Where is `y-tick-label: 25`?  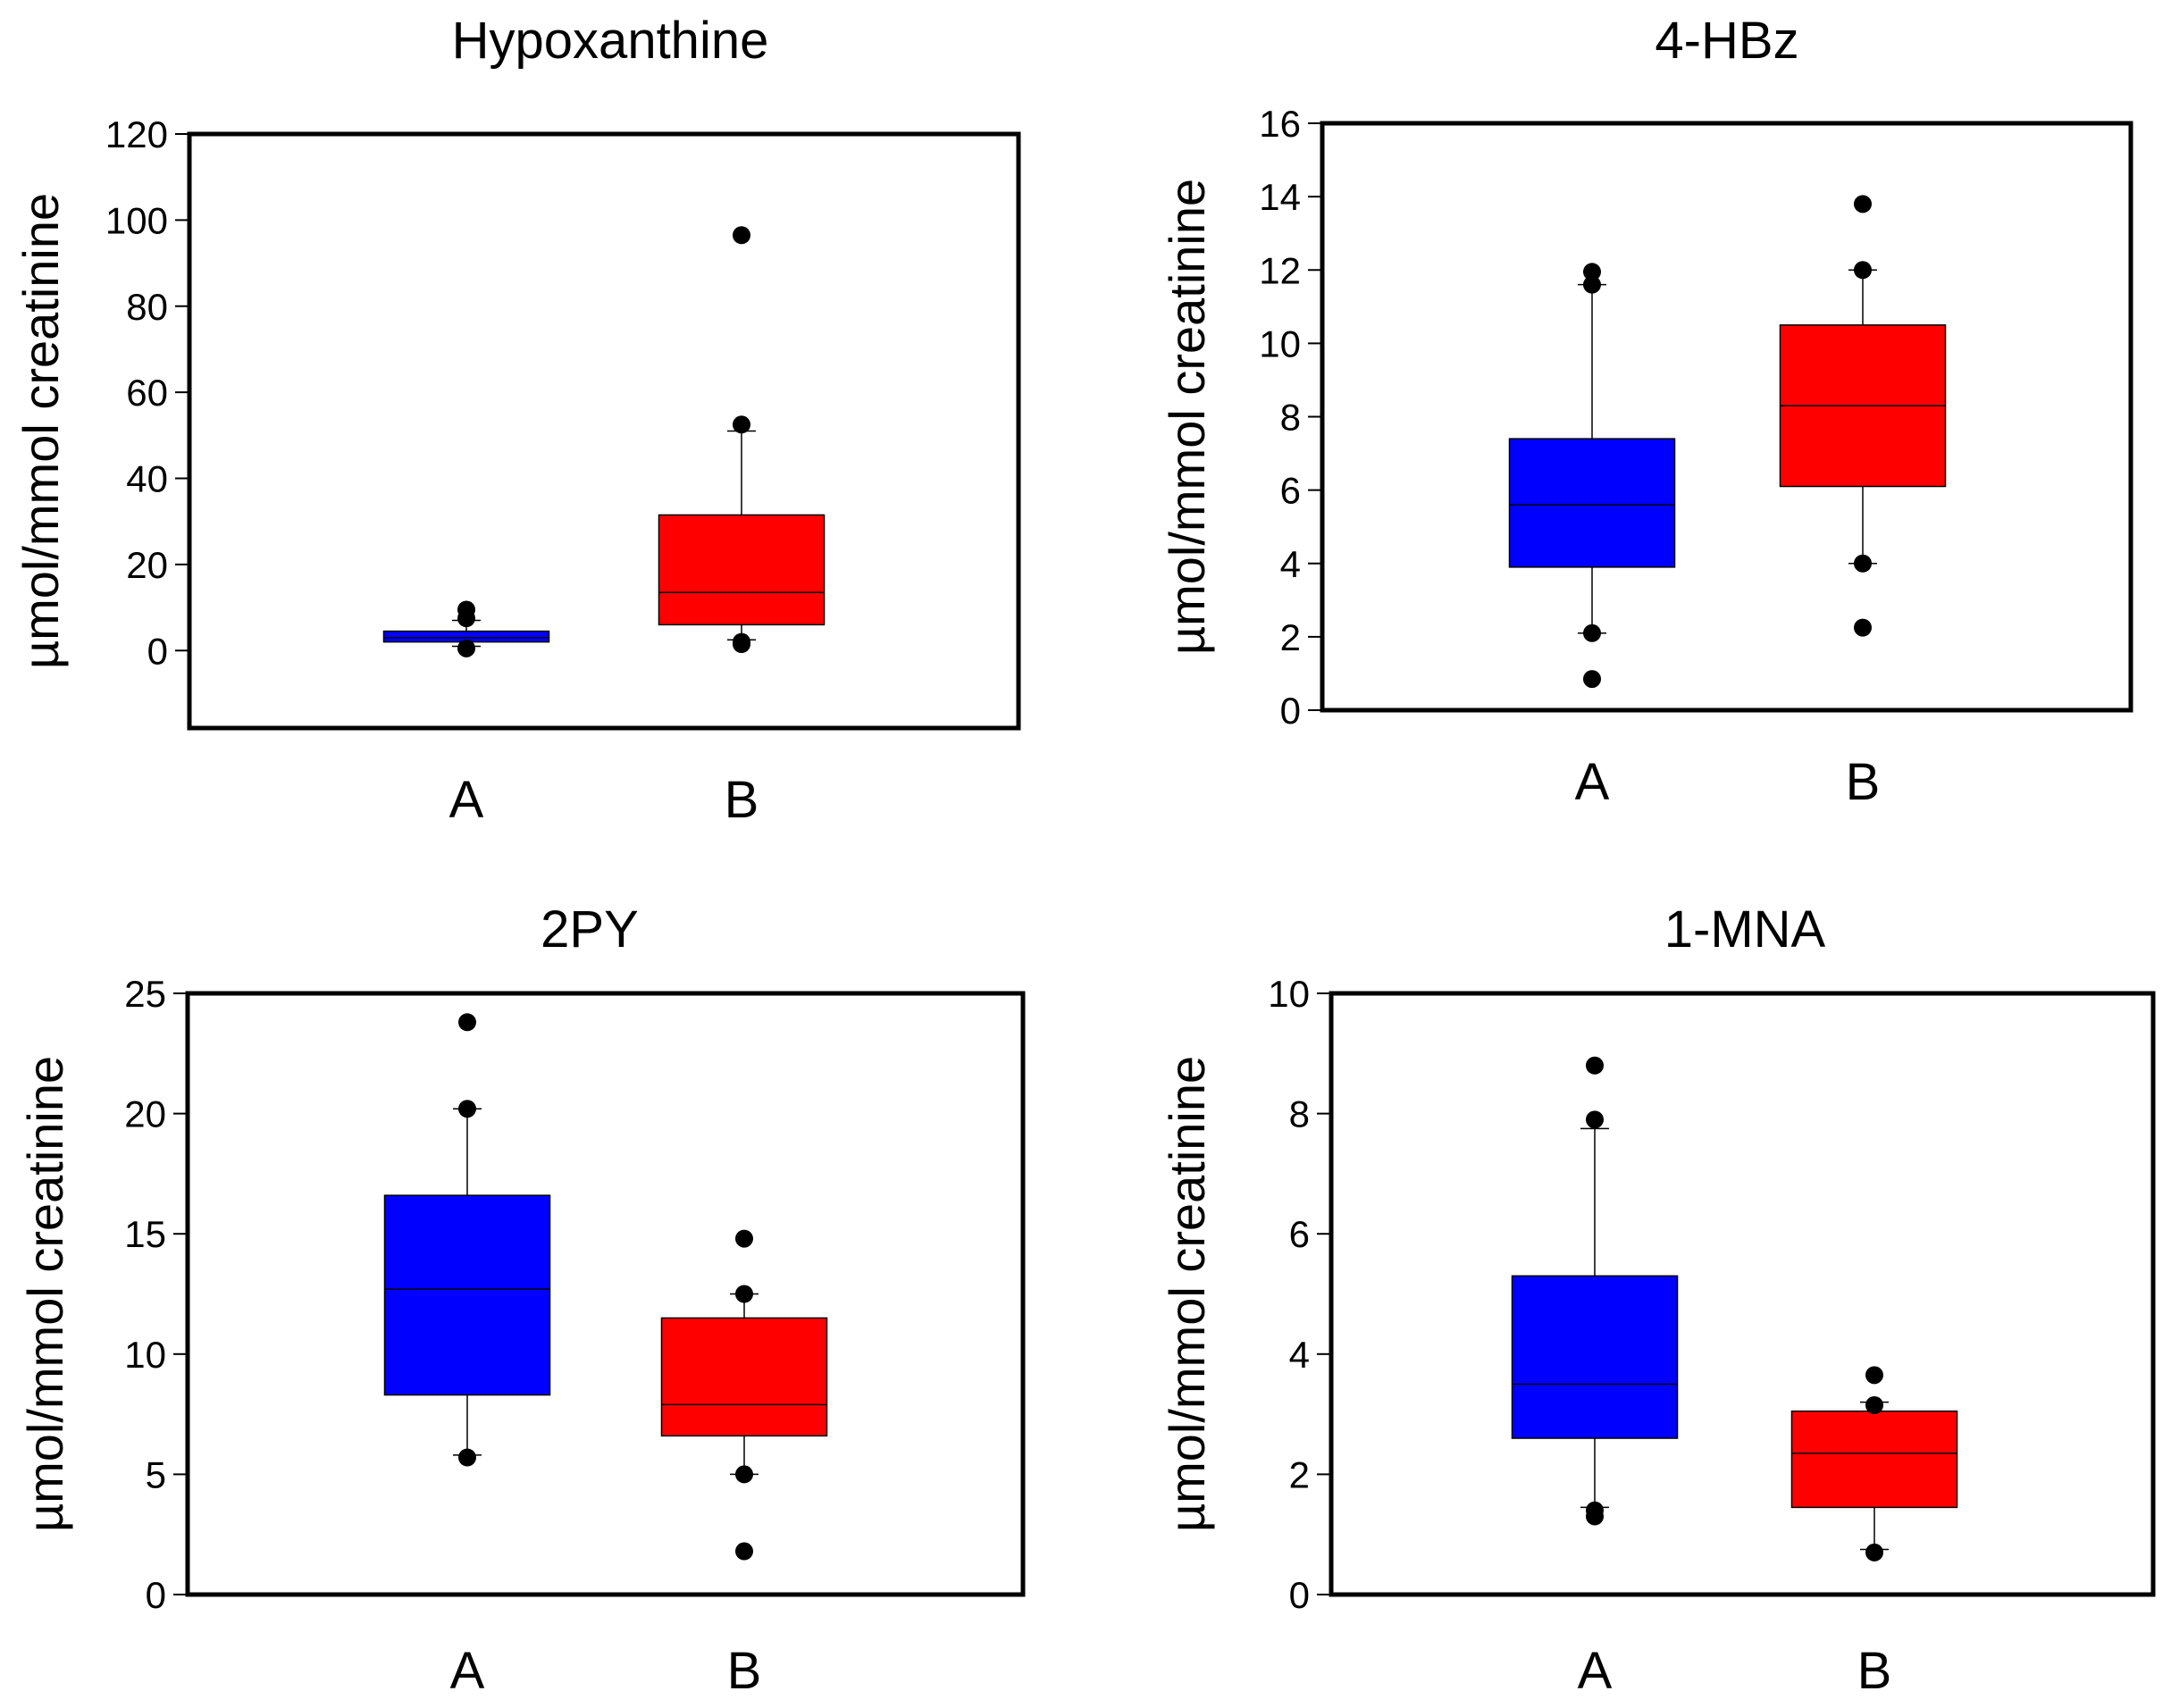
y-tick-label: 25 is located at coordinates (145, 994).